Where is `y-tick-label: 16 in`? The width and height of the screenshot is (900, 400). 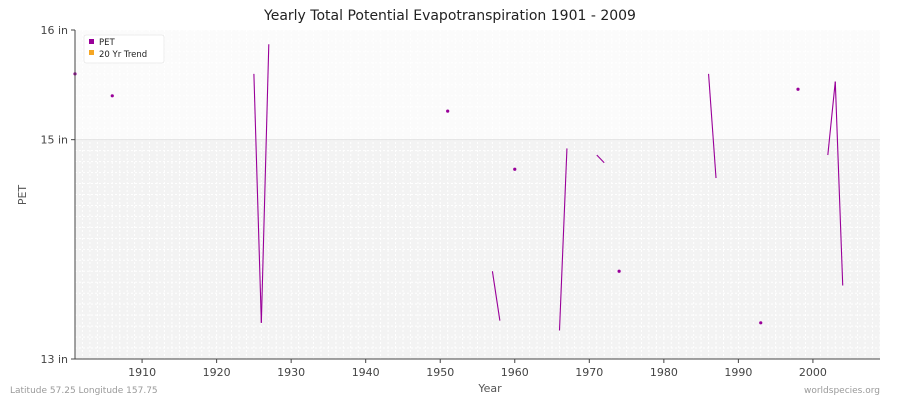 y-tick-label: 16 in is located at coordinates (54, 30).